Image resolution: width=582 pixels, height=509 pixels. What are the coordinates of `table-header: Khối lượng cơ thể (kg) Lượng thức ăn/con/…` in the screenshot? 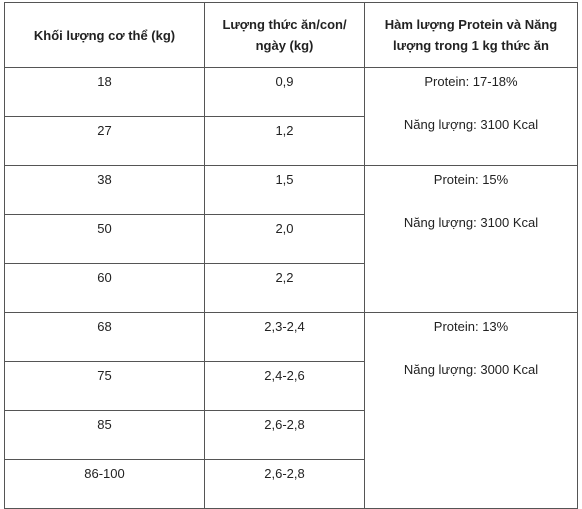 It's located at (291, 35).